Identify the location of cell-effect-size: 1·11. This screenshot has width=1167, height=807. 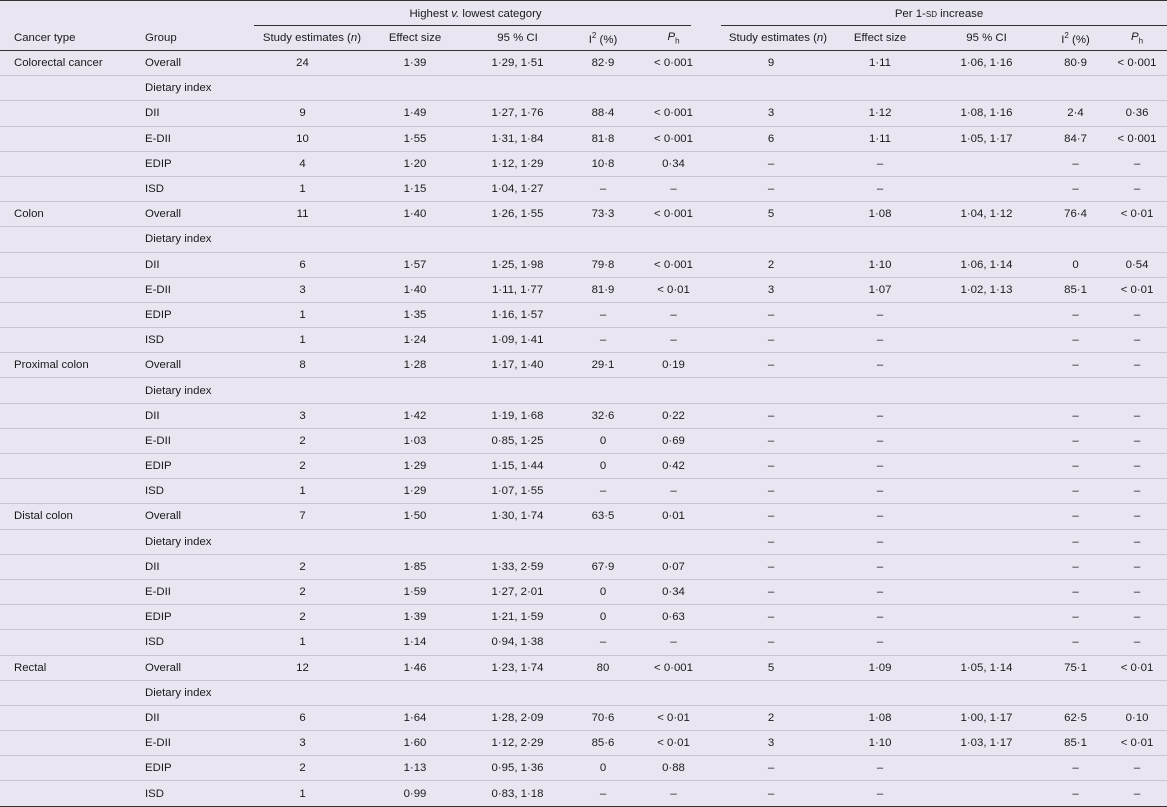
(880, 63).